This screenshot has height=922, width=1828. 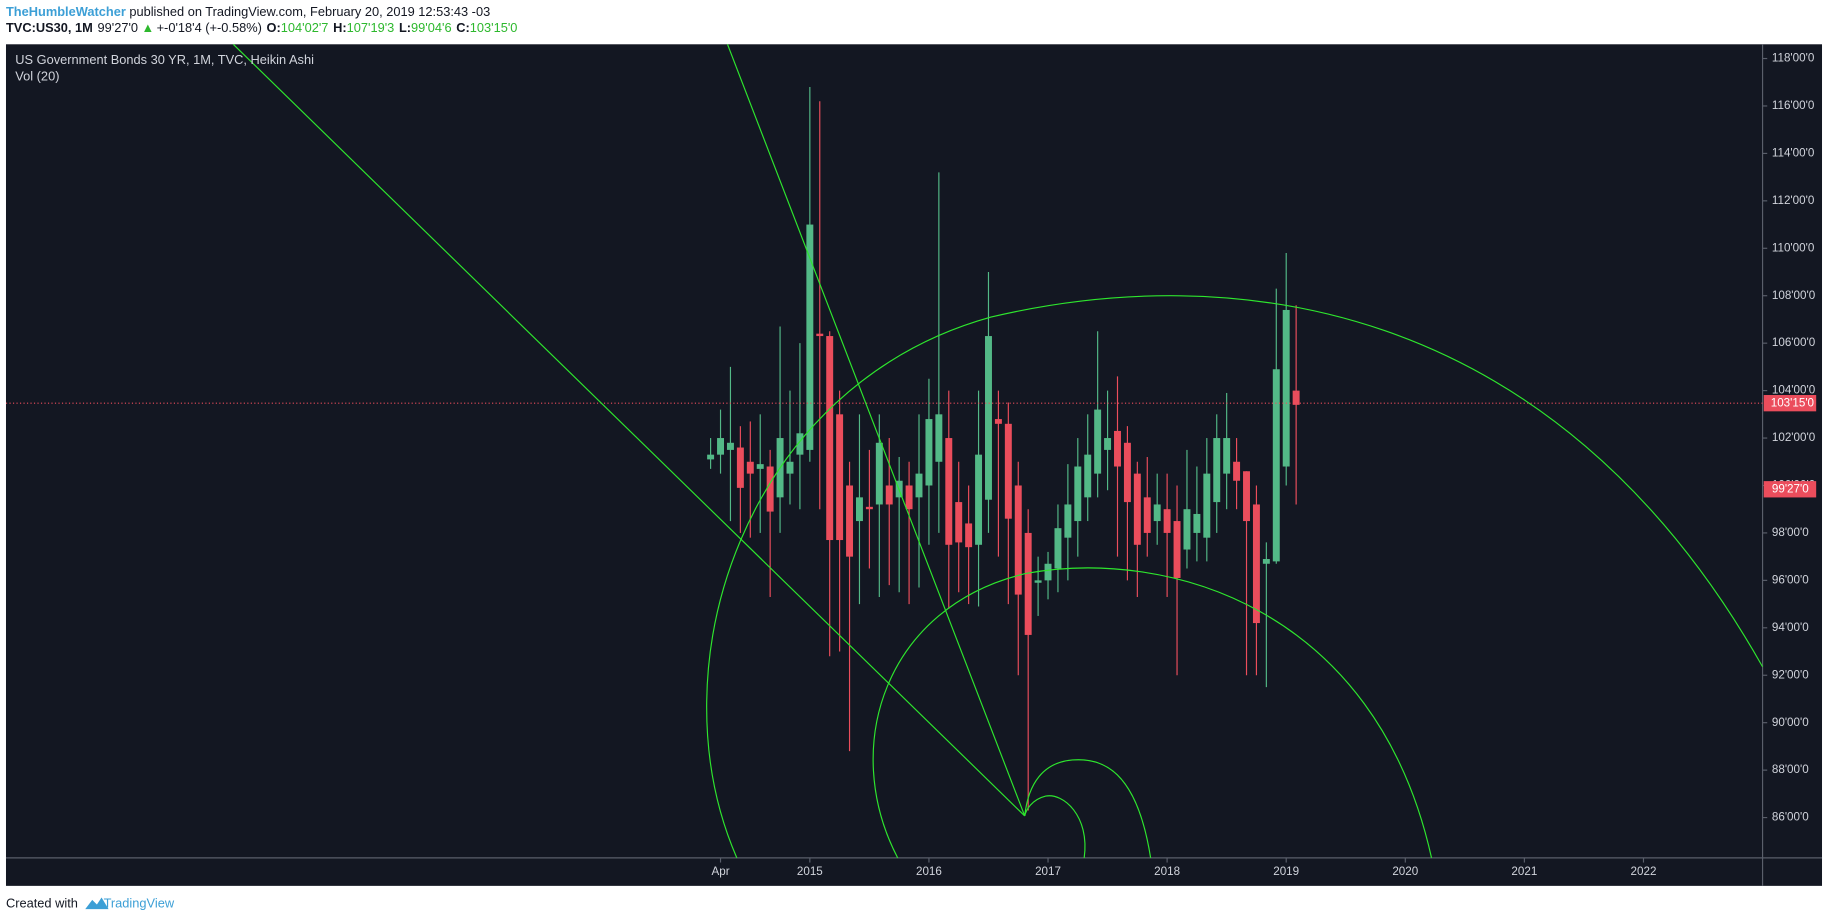 I want to click on y-tick-label: 86'00'0, so click(x=1790, y=817).